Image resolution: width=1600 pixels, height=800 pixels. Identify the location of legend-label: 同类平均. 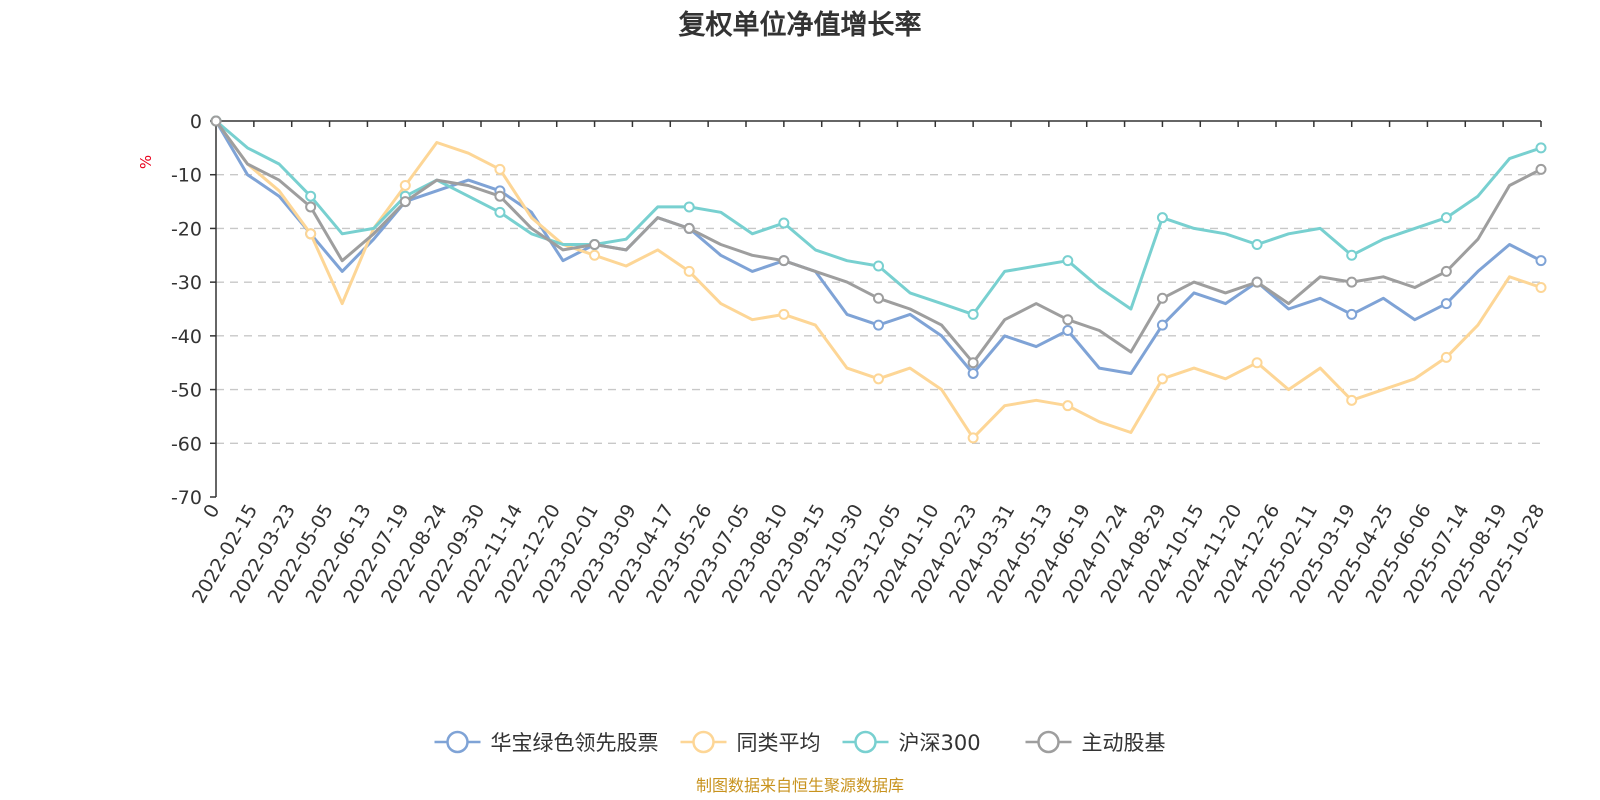
(779, 743).